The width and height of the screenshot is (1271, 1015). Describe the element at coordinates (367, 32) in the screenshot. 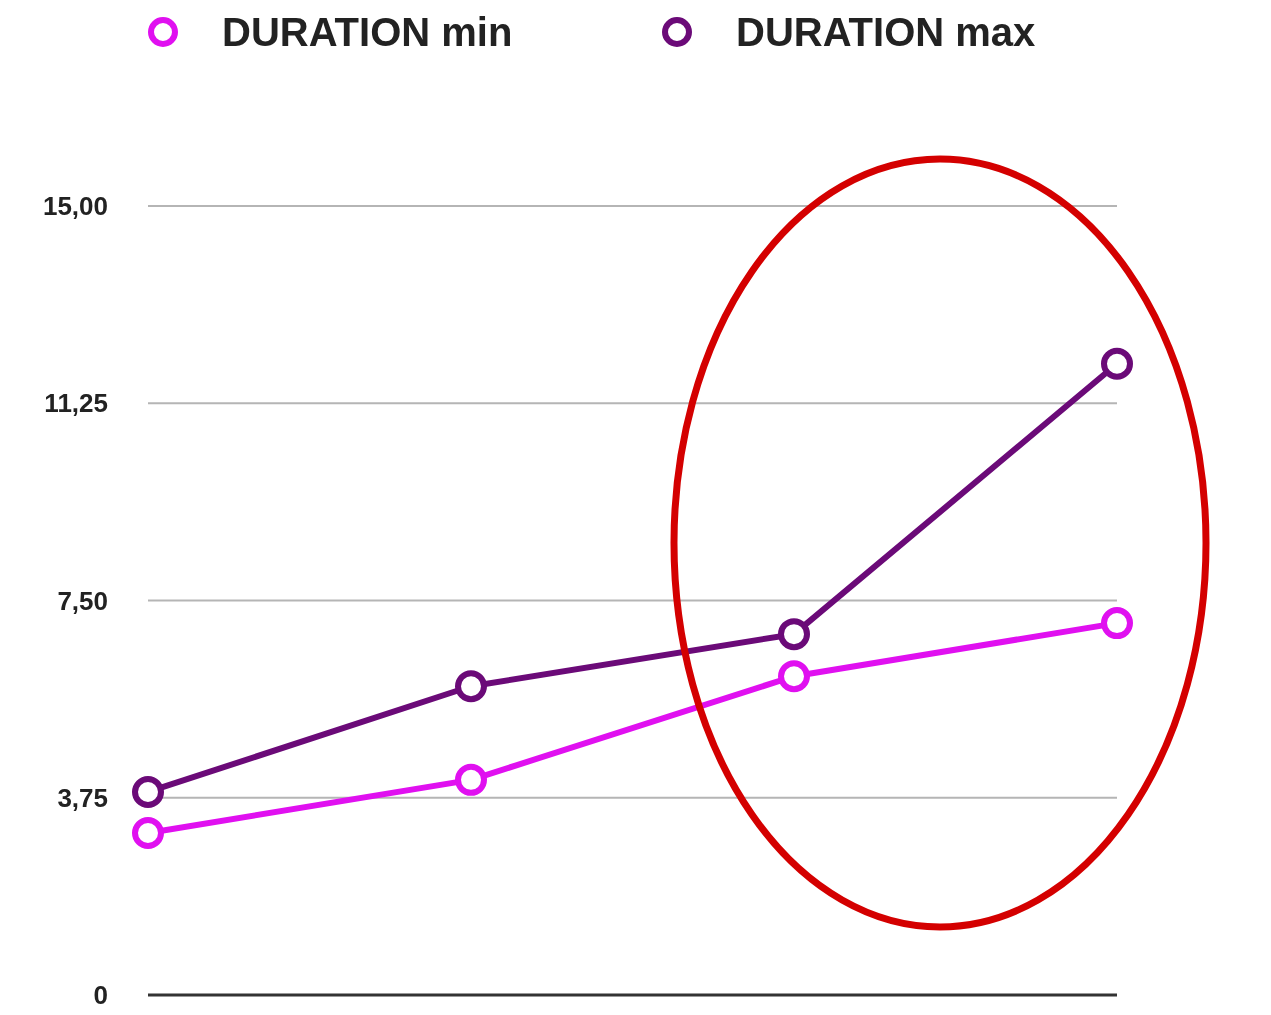

I see `legend-label: DURATION min` at that location.